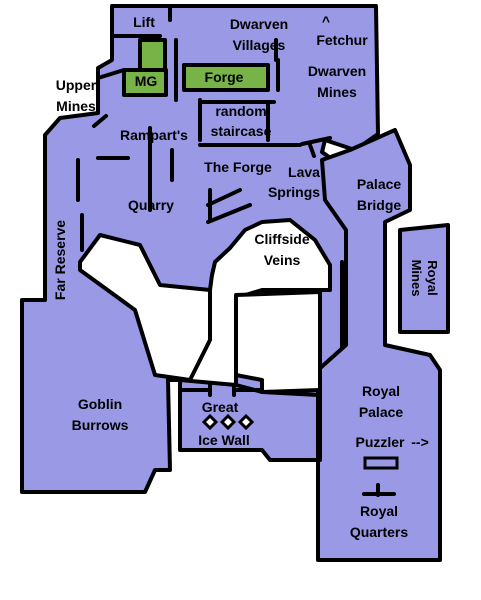 Image resolution: width=481 pixels, height=600 pixels. I want to click on label-mg: MG, so click(146, 81).